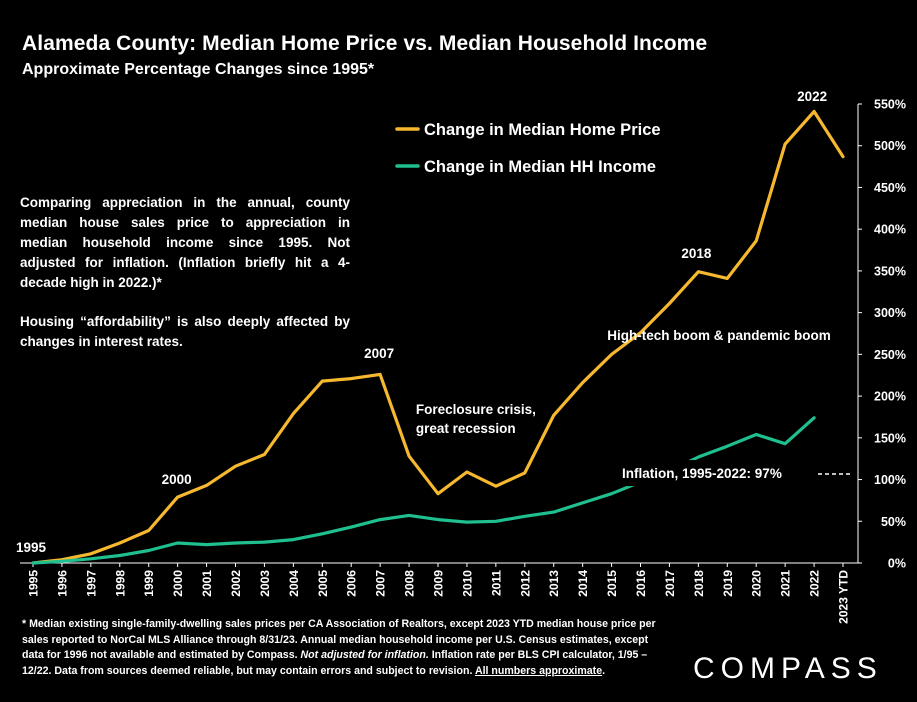 This screenshot has width=917, height=702. What do you see at coordinates (496, 583) in the screenshot?
I see `x-tick-label: 2011` at bounding box center [496, 583].